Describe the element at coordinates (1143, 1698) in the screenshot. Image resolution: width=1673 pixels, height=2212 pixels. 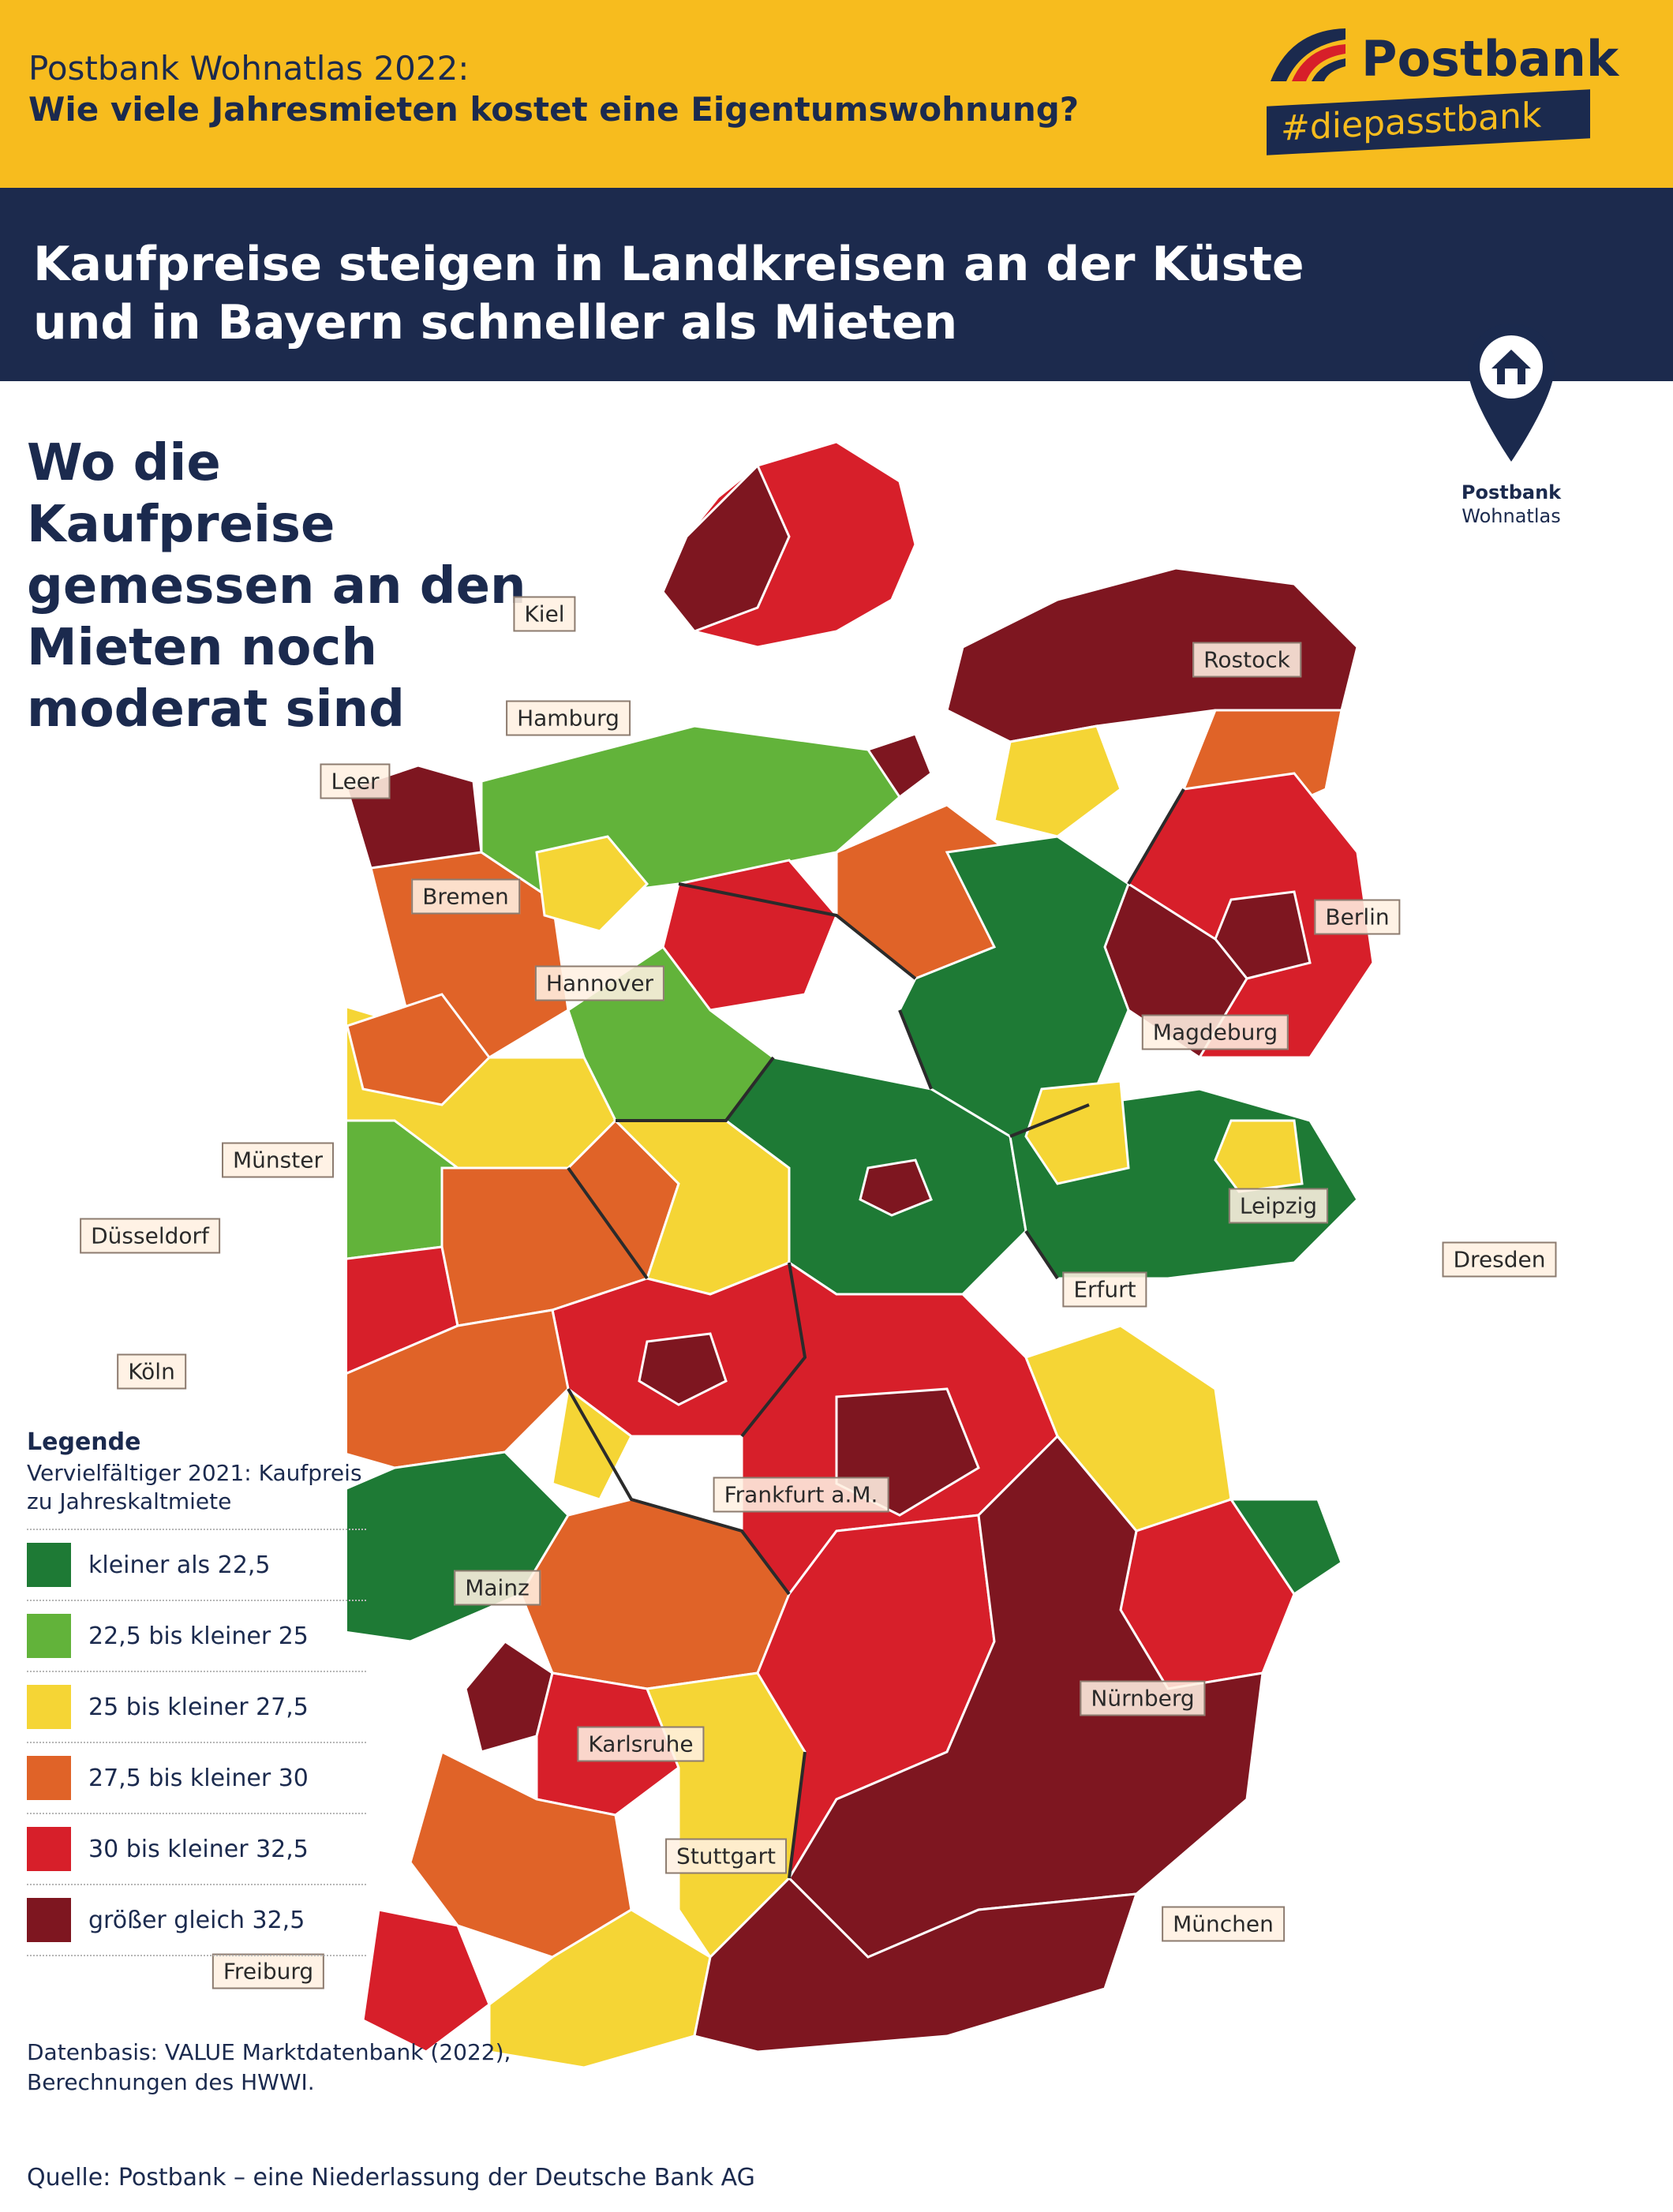
I see `city-label-nuernberg: Nürnberg` at that location.